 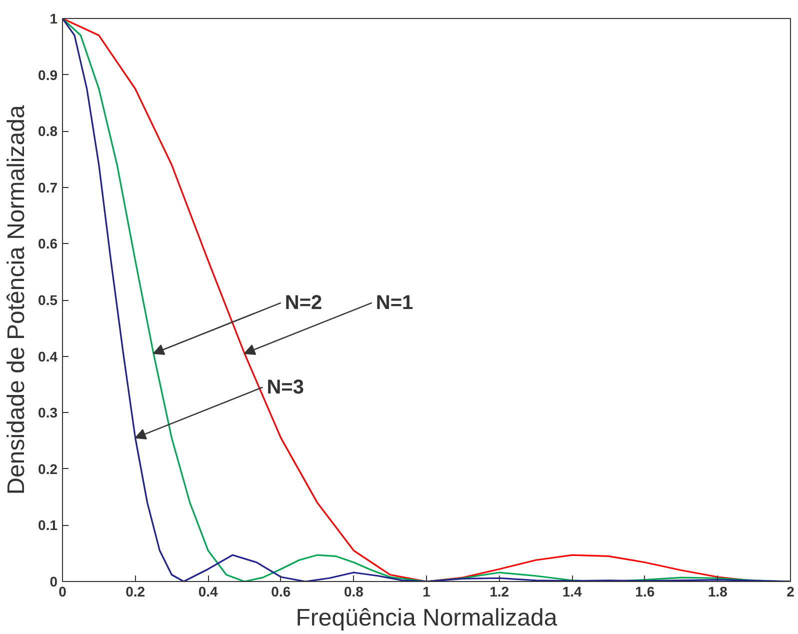 I want to click on y-tick-label: 0, so click(x=54, y=582).